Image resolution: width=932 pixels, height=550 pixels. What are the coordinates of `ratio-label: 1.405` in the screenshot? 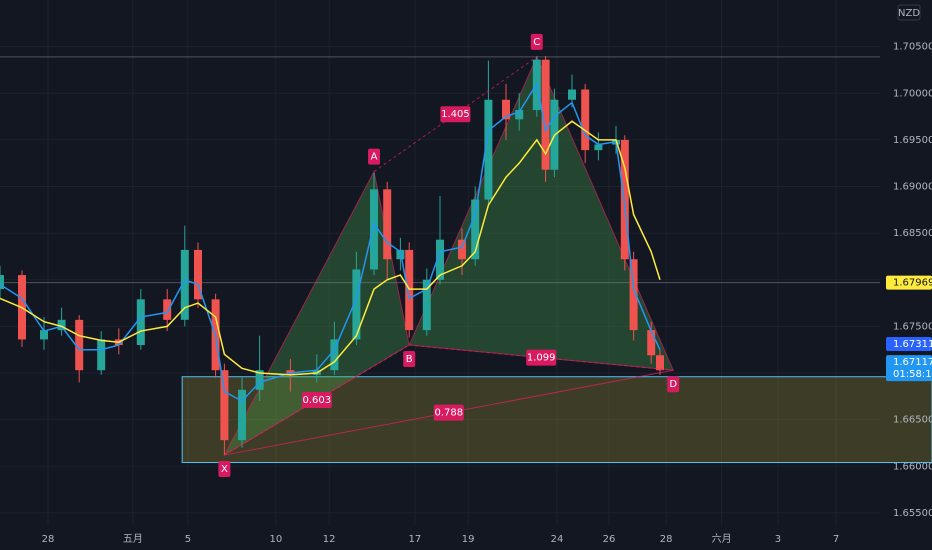 It's located at (455, 114).